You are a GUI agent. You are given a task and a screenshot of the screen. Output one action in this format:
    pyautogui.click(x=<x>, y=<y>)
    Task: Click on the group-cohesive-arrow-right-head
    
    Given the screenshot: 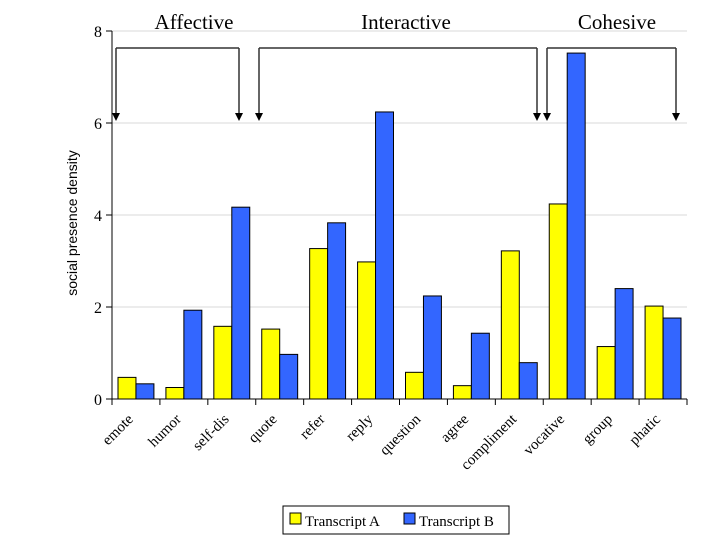 What is the action you would take?
    pyautogui.click(x=676, y=117)
    